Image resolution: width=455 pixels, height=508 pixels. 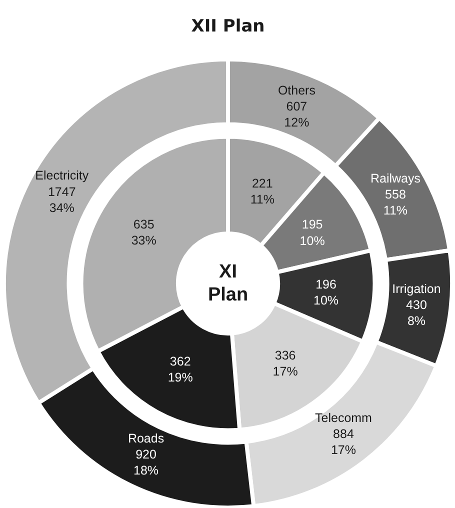 What do you see at coordinates (326, 292) in the screenshot?
I see `data-label: 196 10%` at bounding box center [326, 292].